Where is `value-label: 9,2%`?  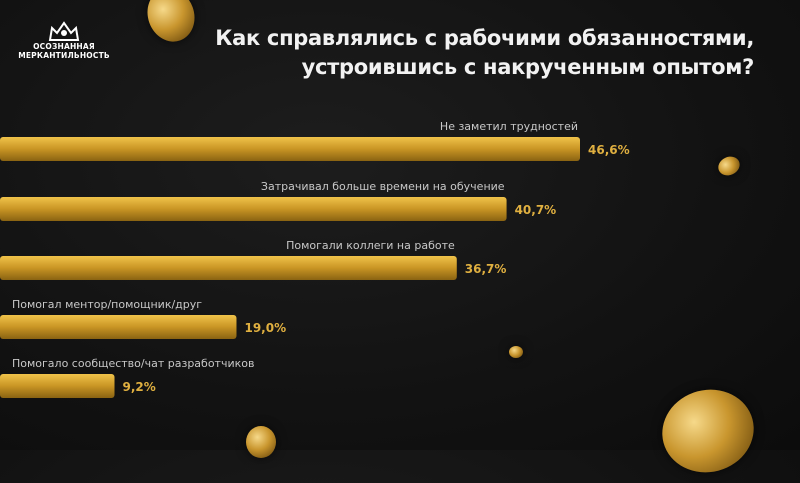
value-label: 9,2% is located at coordinates (139, 387).